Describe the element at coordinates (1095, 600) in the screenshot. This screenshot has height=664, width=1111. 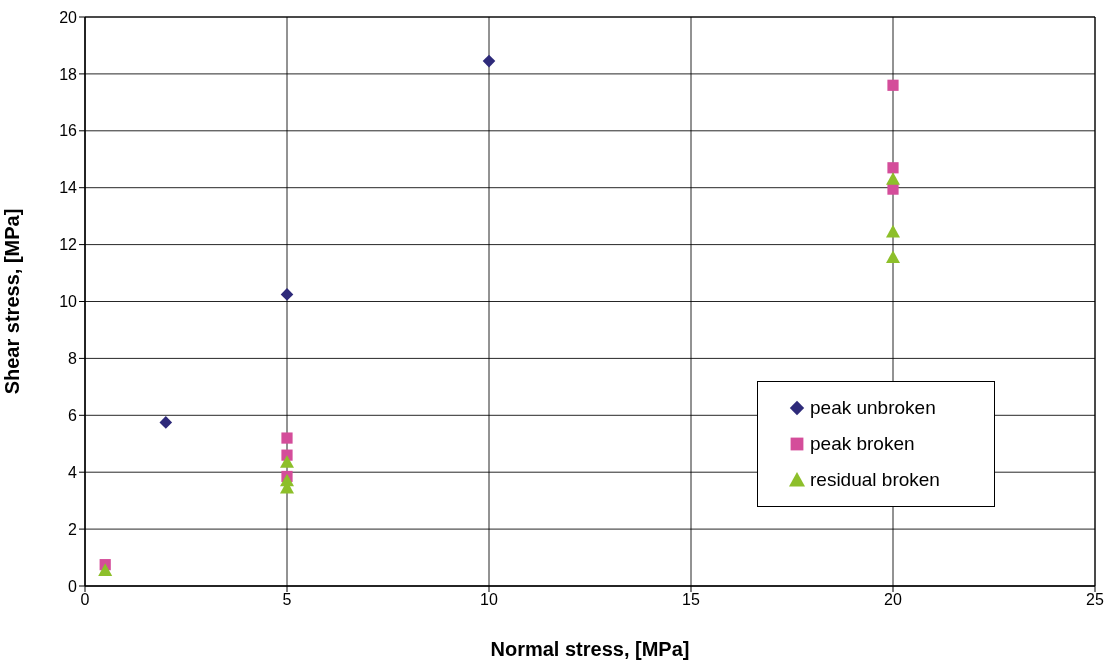
I see `x-tick-label: 25` at that location.